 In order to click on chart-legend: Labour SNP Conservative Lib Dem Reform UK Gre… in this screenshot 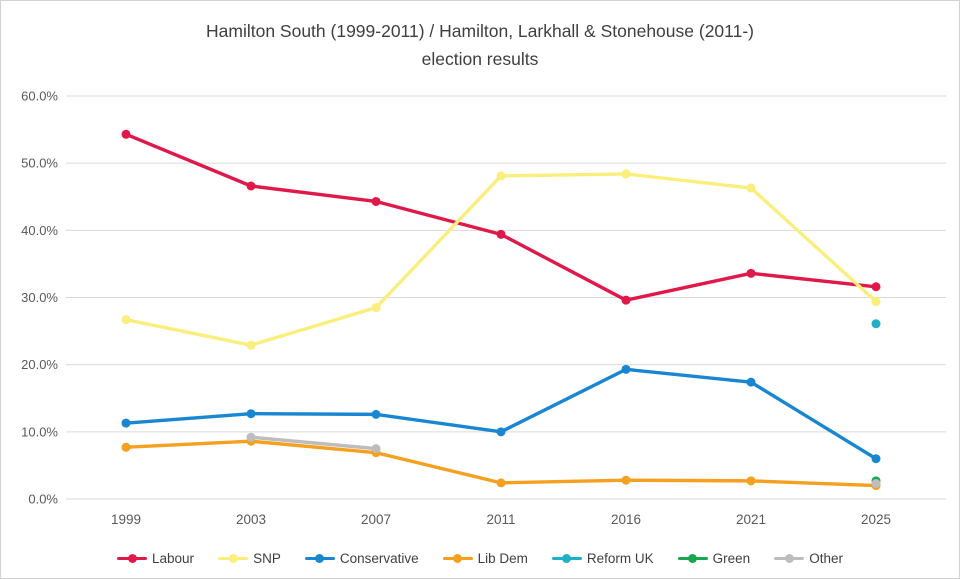, I will do `click(480, 558)`.